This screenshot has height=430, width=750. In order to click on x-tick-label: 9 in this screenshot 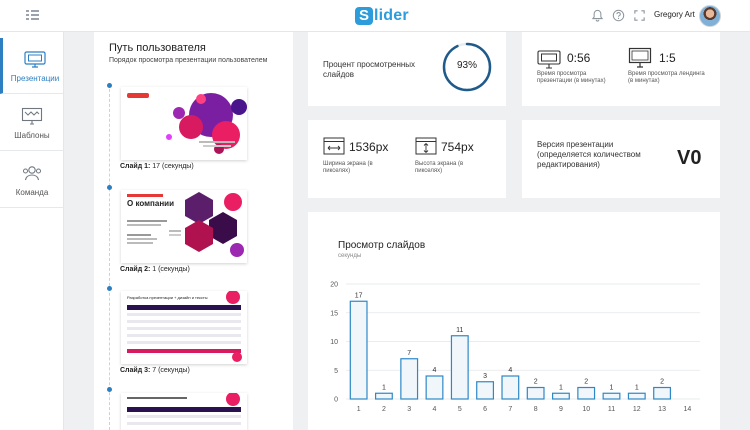, I will do `click(561, 409)`.